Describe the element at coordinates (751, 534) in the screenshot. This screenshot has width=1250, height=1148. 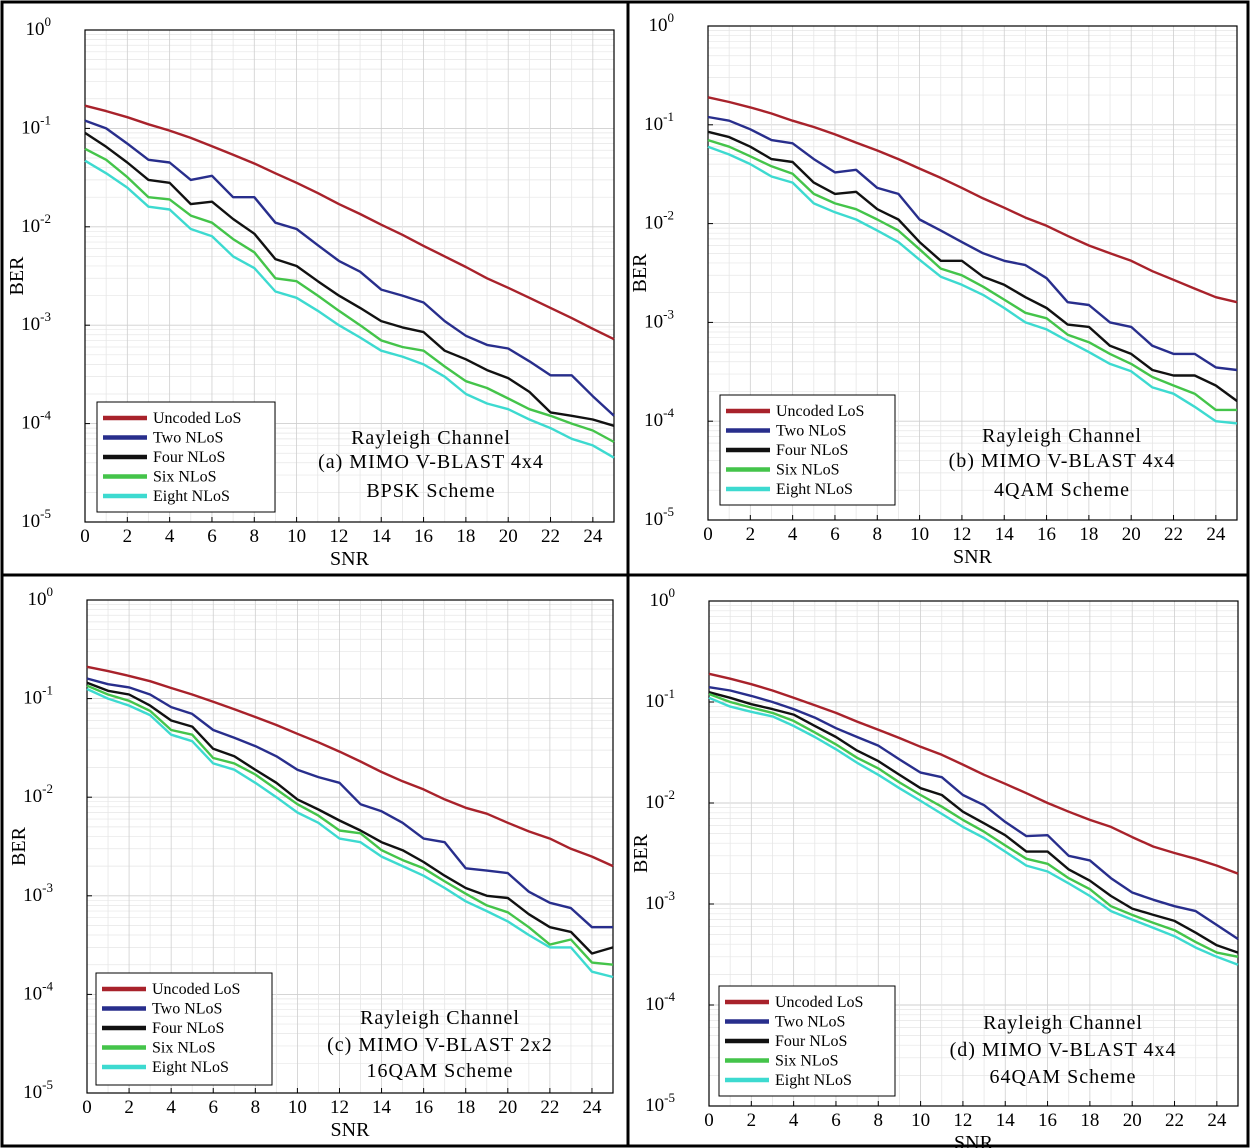
I see `x-tick-label: 2` at that location.